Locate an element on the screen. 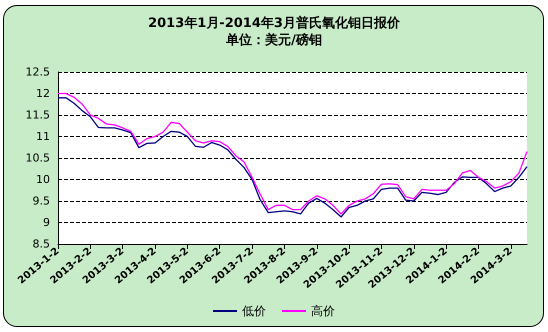 This screenshot has height=332, width=548. legend-label: 高价 is located at coordinates (323, 311).